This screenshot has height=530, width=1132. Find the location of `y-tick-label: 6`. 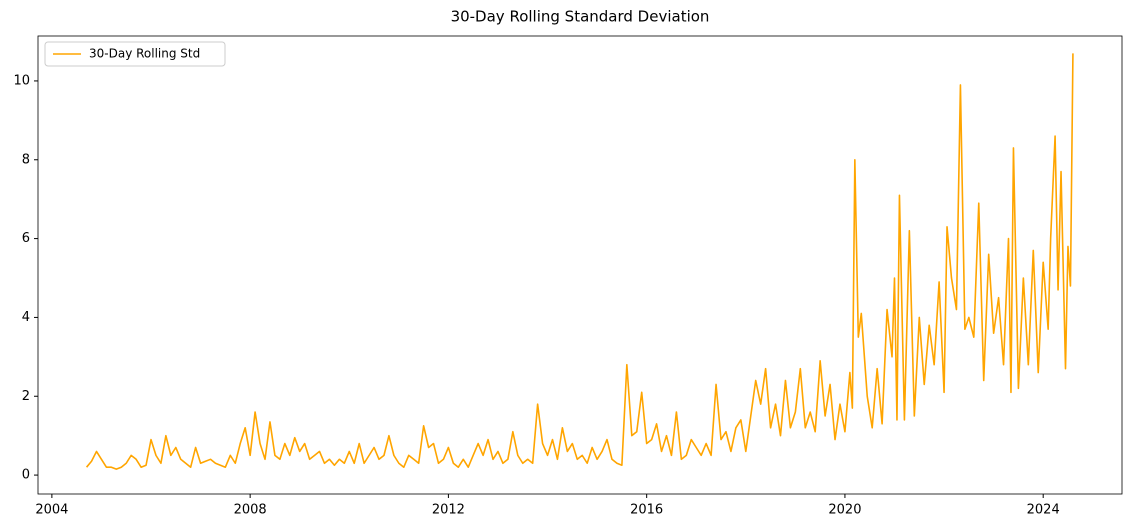

y-tick-label: 6 is located at coordinates (26, 238).